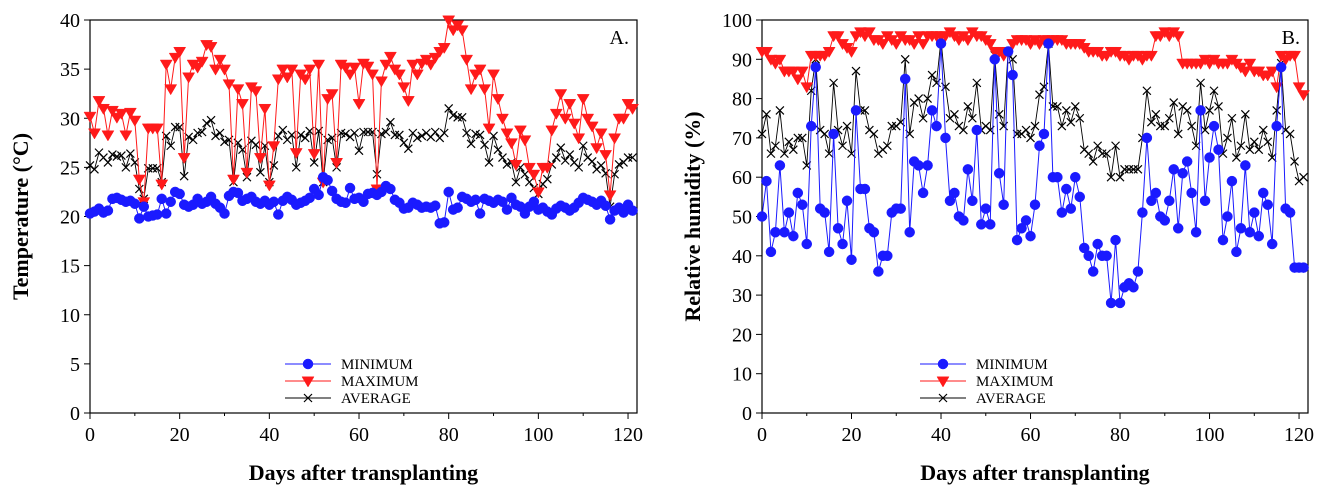 This screenshot has height=495, width=1322. Describe the element at coordinates (1034, 472) in the screenshot. I see `panel-b-x-axis-title: Days after transplanting` at that location.